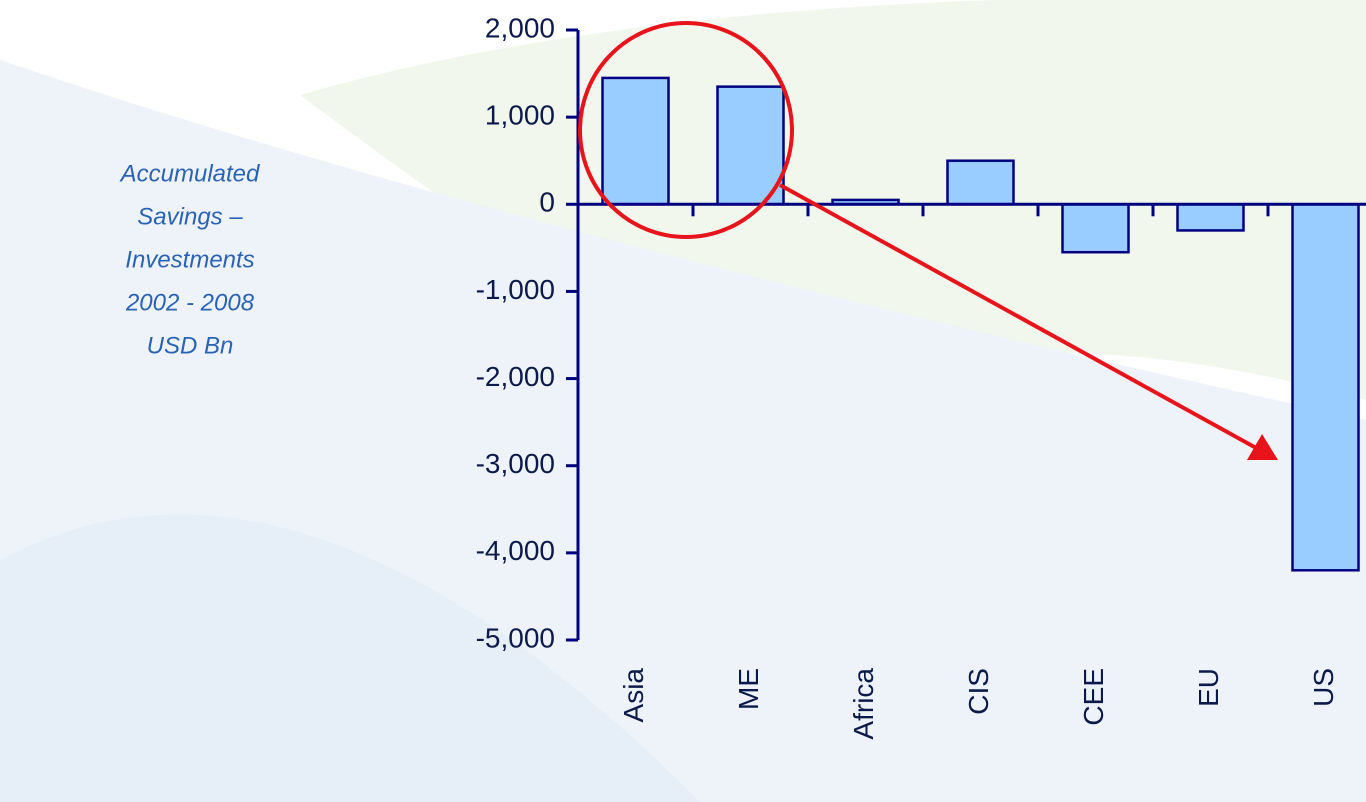 This screenshot has height=802, width=1366. What do you see at coordinates (515, 550) in the screenshot?
I see `y-tick-label: -4,000` at bounding box center [515, 550].